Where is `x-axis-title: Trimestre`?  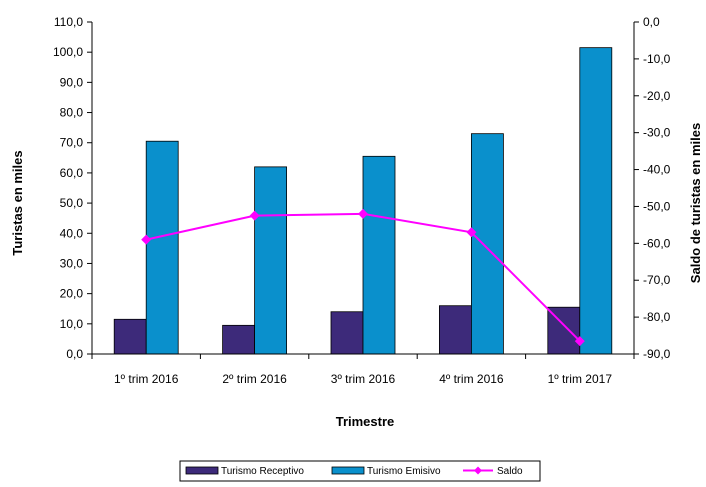
x-axis-title: Trimestre is located at coordinates (365, 421).